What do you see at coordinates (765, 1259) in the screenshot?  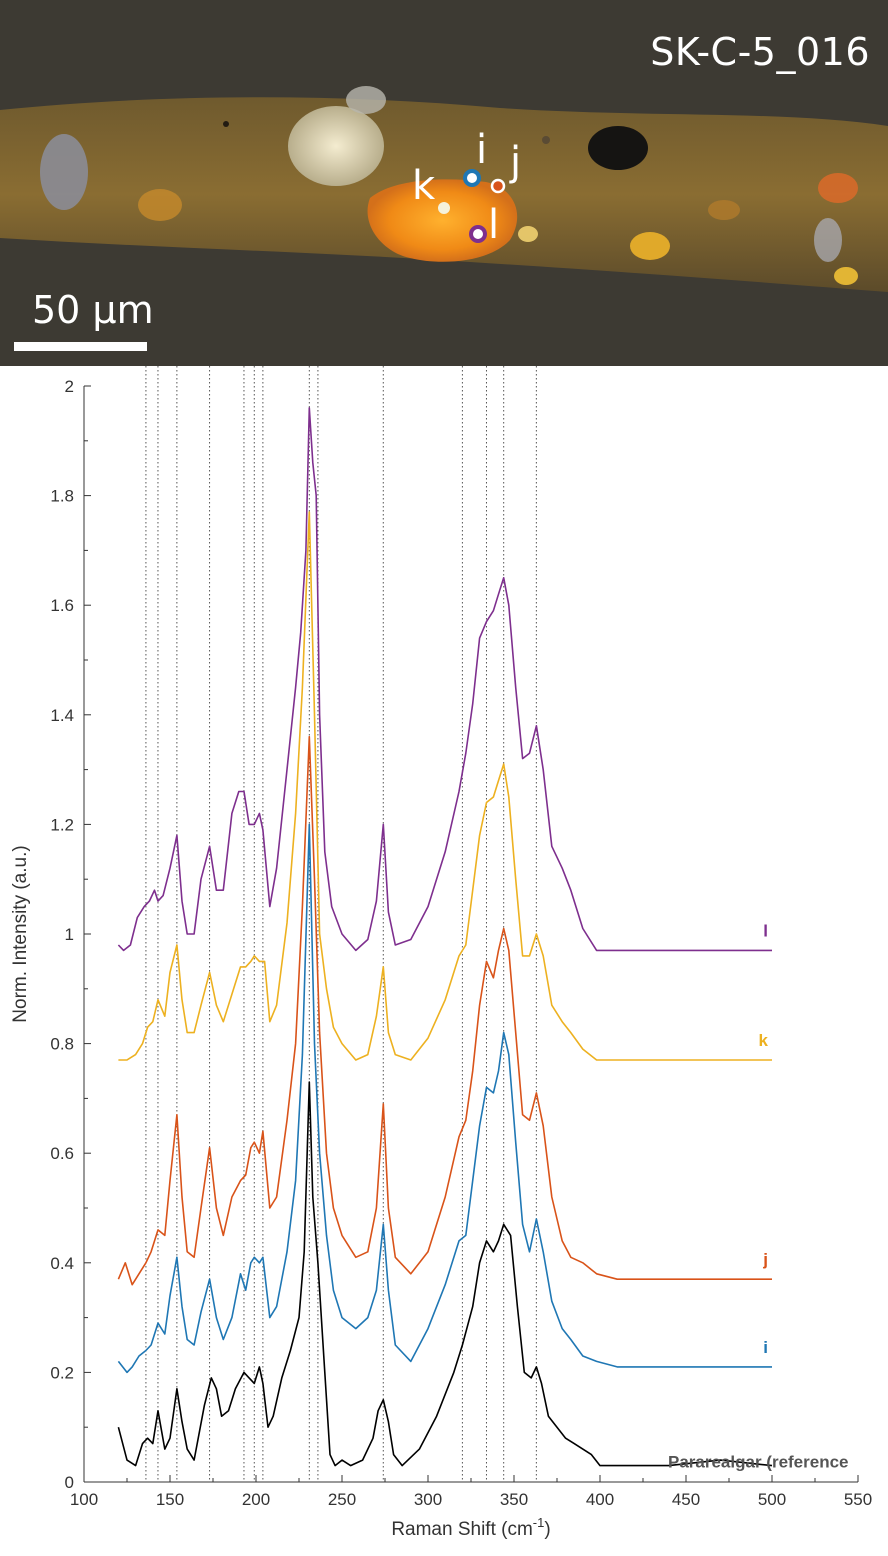 I see `series-label-j: j` at bounding box center [765, 1259].